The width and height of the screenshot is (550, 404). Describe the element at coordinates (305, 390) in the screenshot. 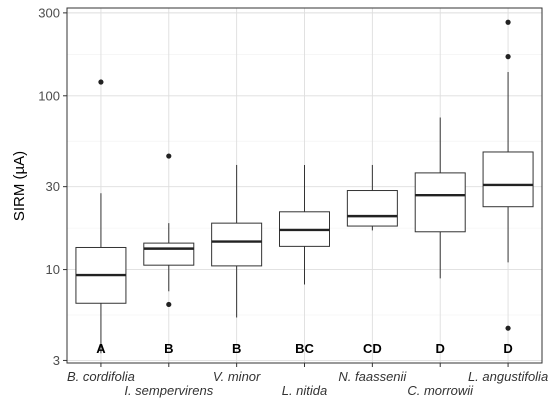

I see `x-tick-label: L. nitida` at that location.